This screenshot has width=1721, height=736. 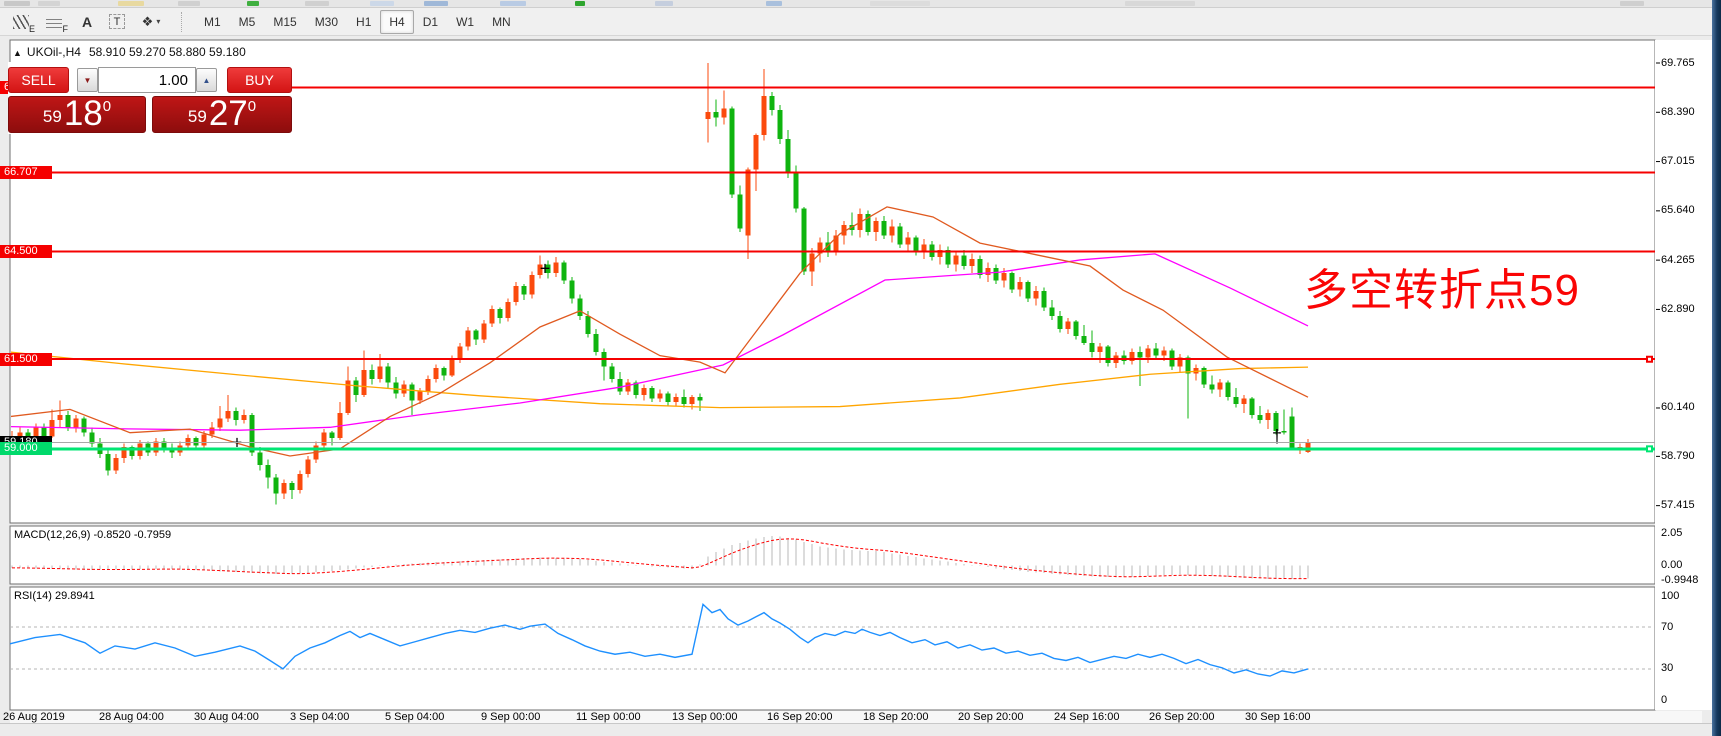 I want to click on volume-decrease-button: ▼, so click(x=87, y=80).